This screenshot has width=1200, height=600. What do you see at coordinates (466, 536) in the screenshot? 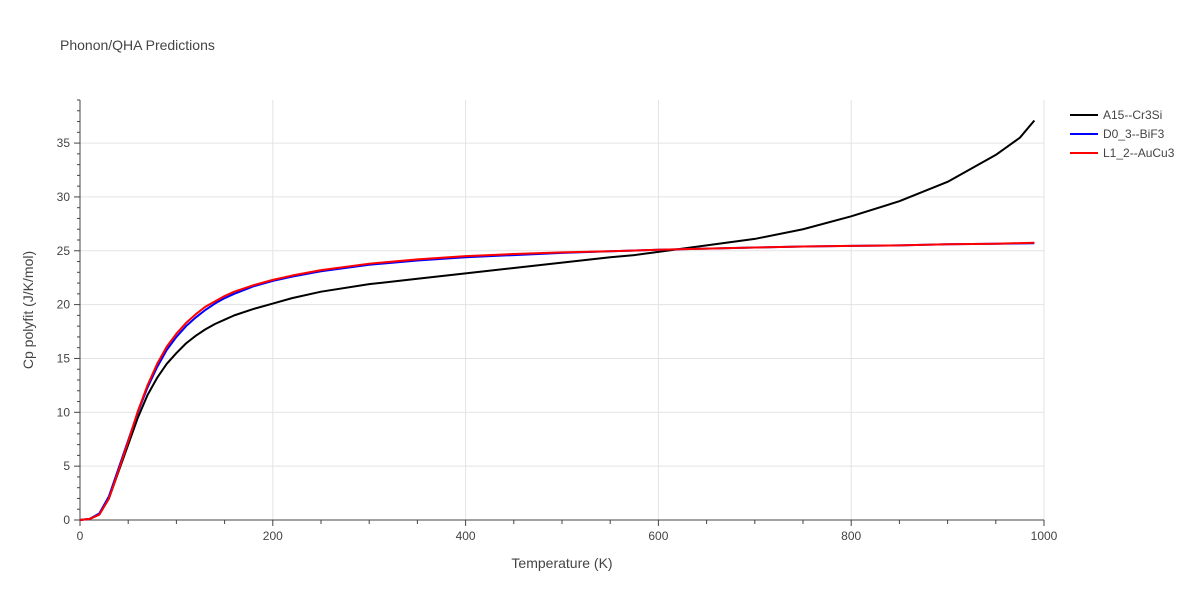
I see `x-tick-label: 400` at bounding box center [466, 536].